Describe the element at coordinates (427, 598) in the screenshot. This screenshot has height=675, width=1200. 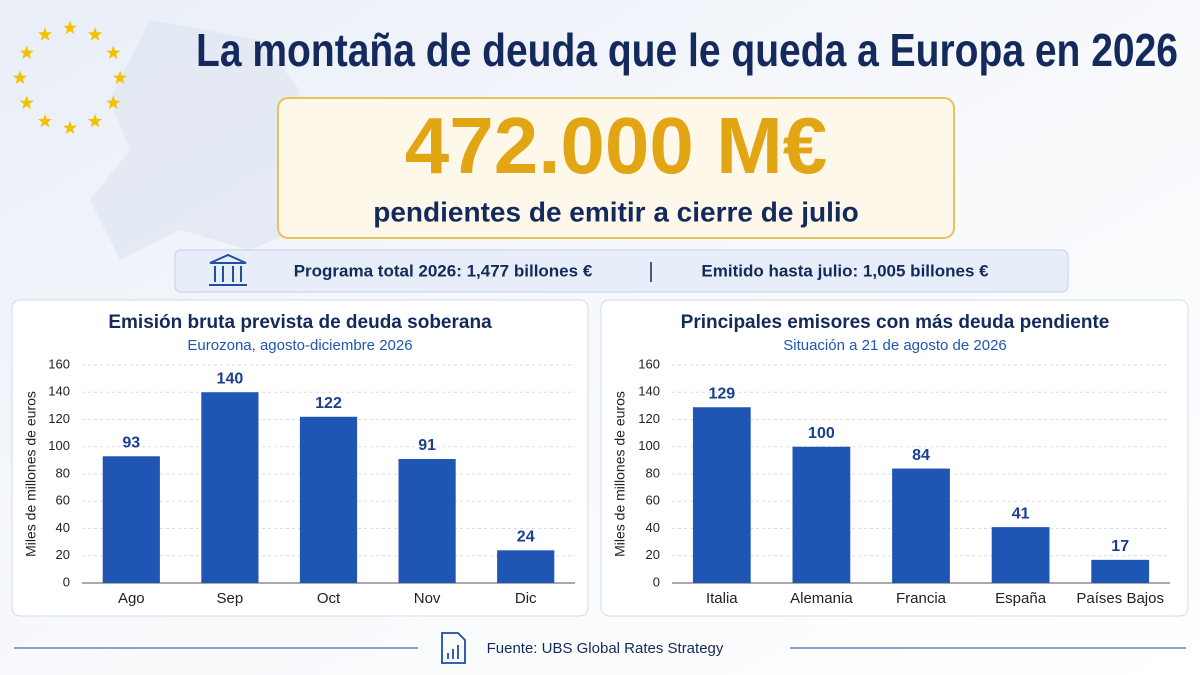
I see `x-tick-label: Nov` at that location.